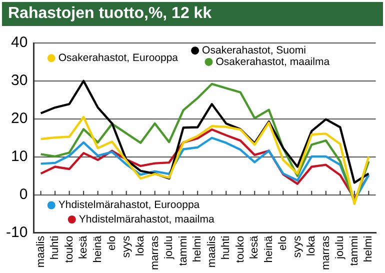  Describe the element at coordinates (19, 81) in the screenshot. I see `y-tick-label: 30` at that location.